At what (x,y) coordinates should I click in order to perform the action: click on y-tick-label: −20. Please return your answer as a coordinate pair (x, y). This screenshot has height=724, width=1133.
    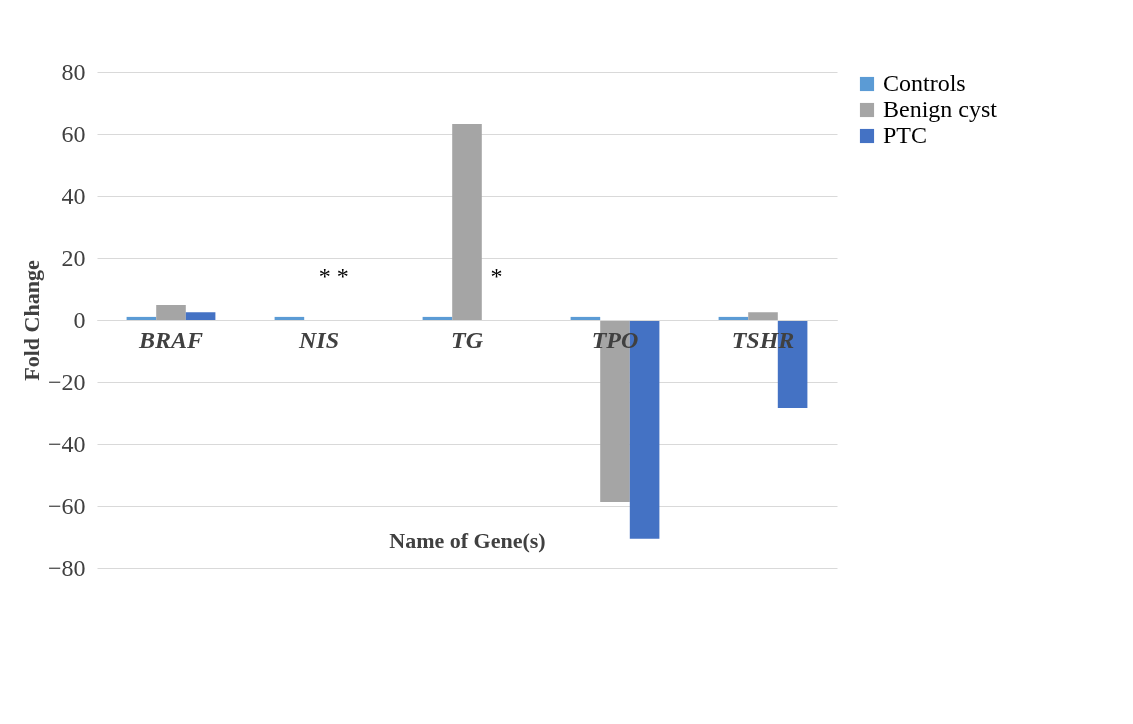
    Looking at the image, I should click on (66, 381).